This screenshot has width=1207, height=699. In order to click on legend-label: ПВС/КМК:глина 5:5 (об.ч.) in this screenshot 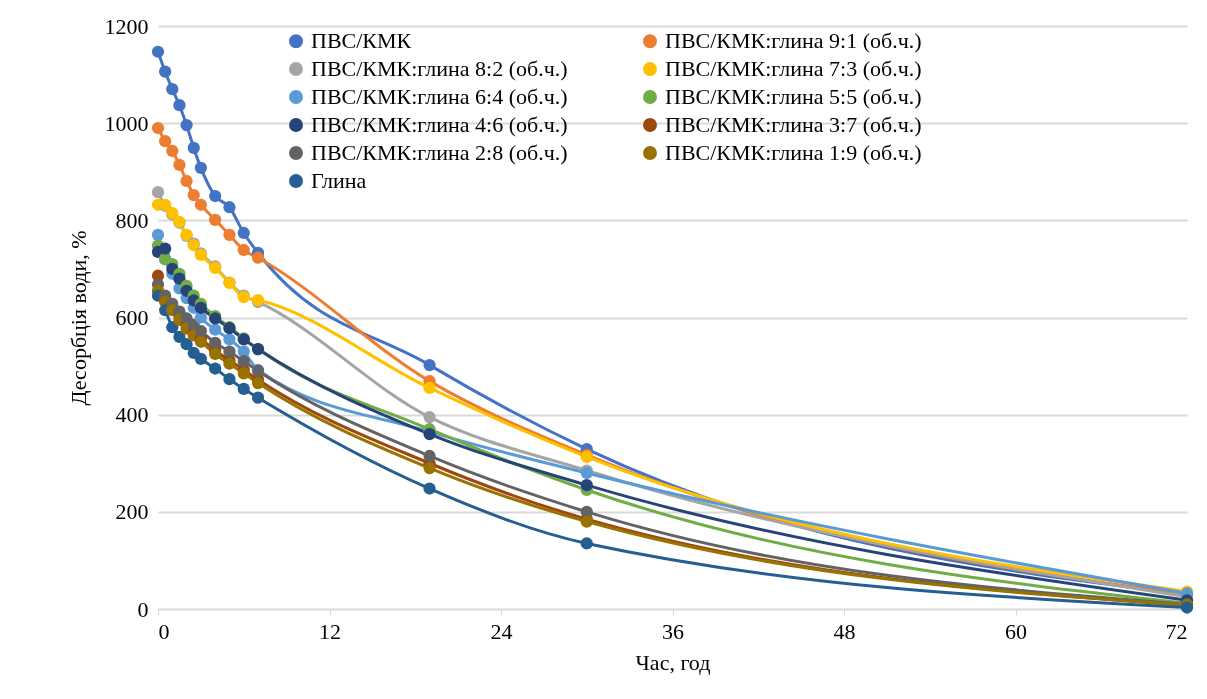, I will do `click(793, 96)`.